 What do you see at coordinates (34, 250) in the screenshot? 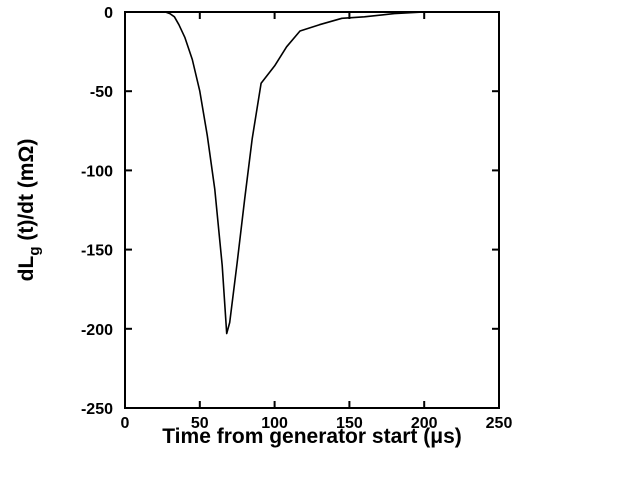
I see `y-axis-title-subscript: g` at bounding box center [34, 250].